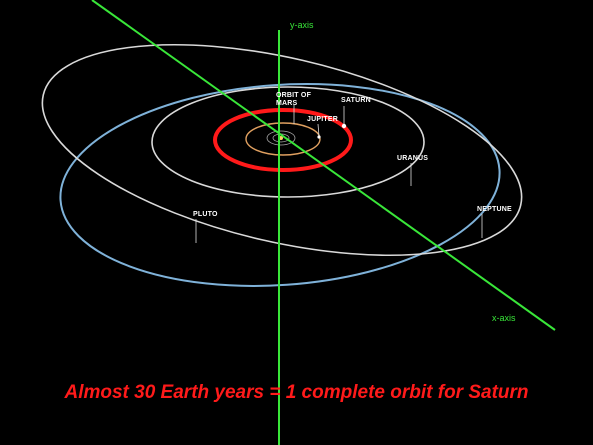 Image resolution: width=593 pixels, height=445 pixels. What do you see at coordinates (287, 103) in the screenshot?
I see `mars-orbit-label-line2: MARS` at bounding box center [287, 103].